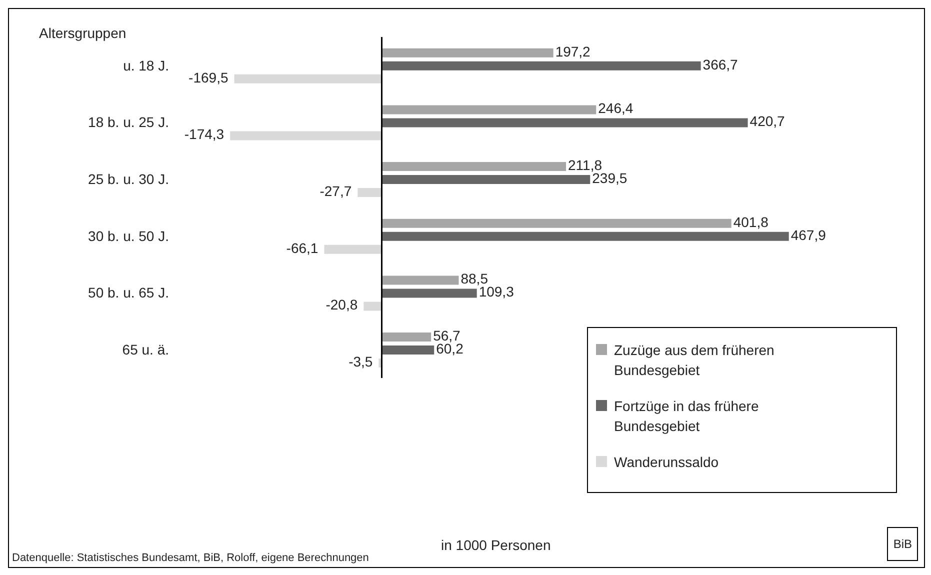 Image resolution: width=931 pixels, height=575 pixels. Describe the element at coordinates (695, 360) in the screenshot. I see `legend-label: Zuzüge aus dem früheren Bundesgebiet` at that location.